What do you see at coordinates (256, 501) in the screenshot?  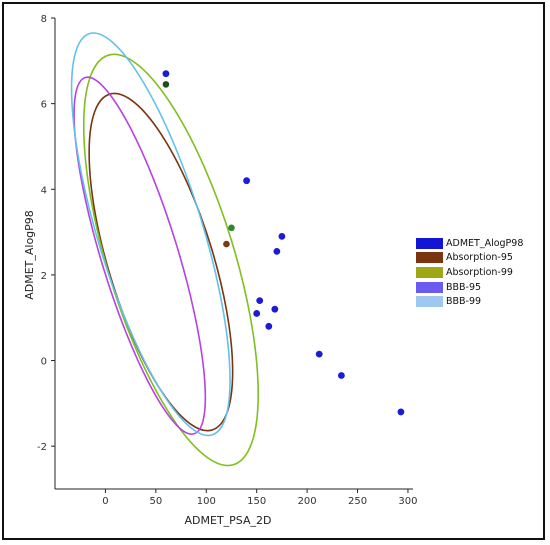 I see `x-tick-label: 150` at bounding box center [256, 501].